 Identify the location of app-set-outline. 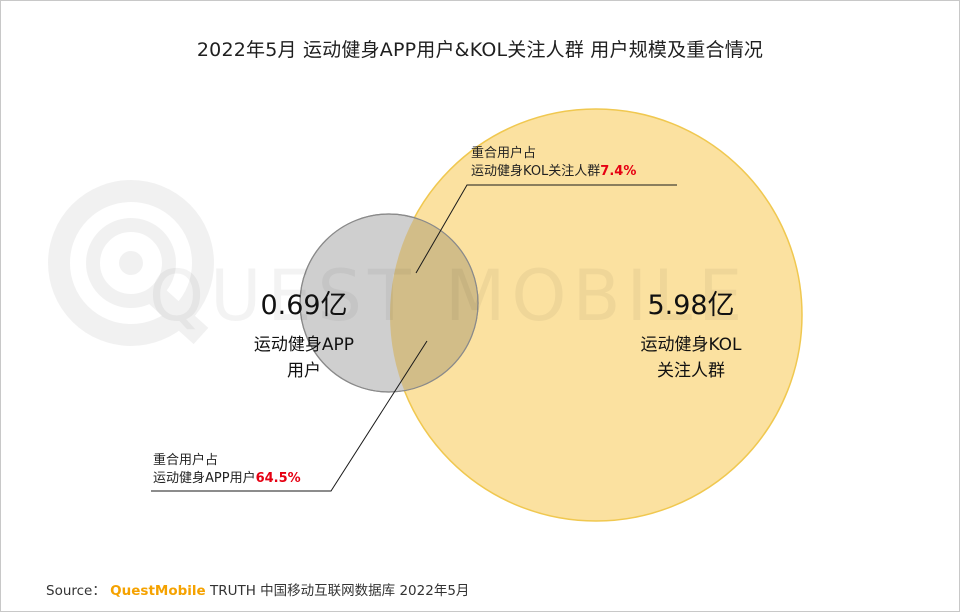
(389, 303).